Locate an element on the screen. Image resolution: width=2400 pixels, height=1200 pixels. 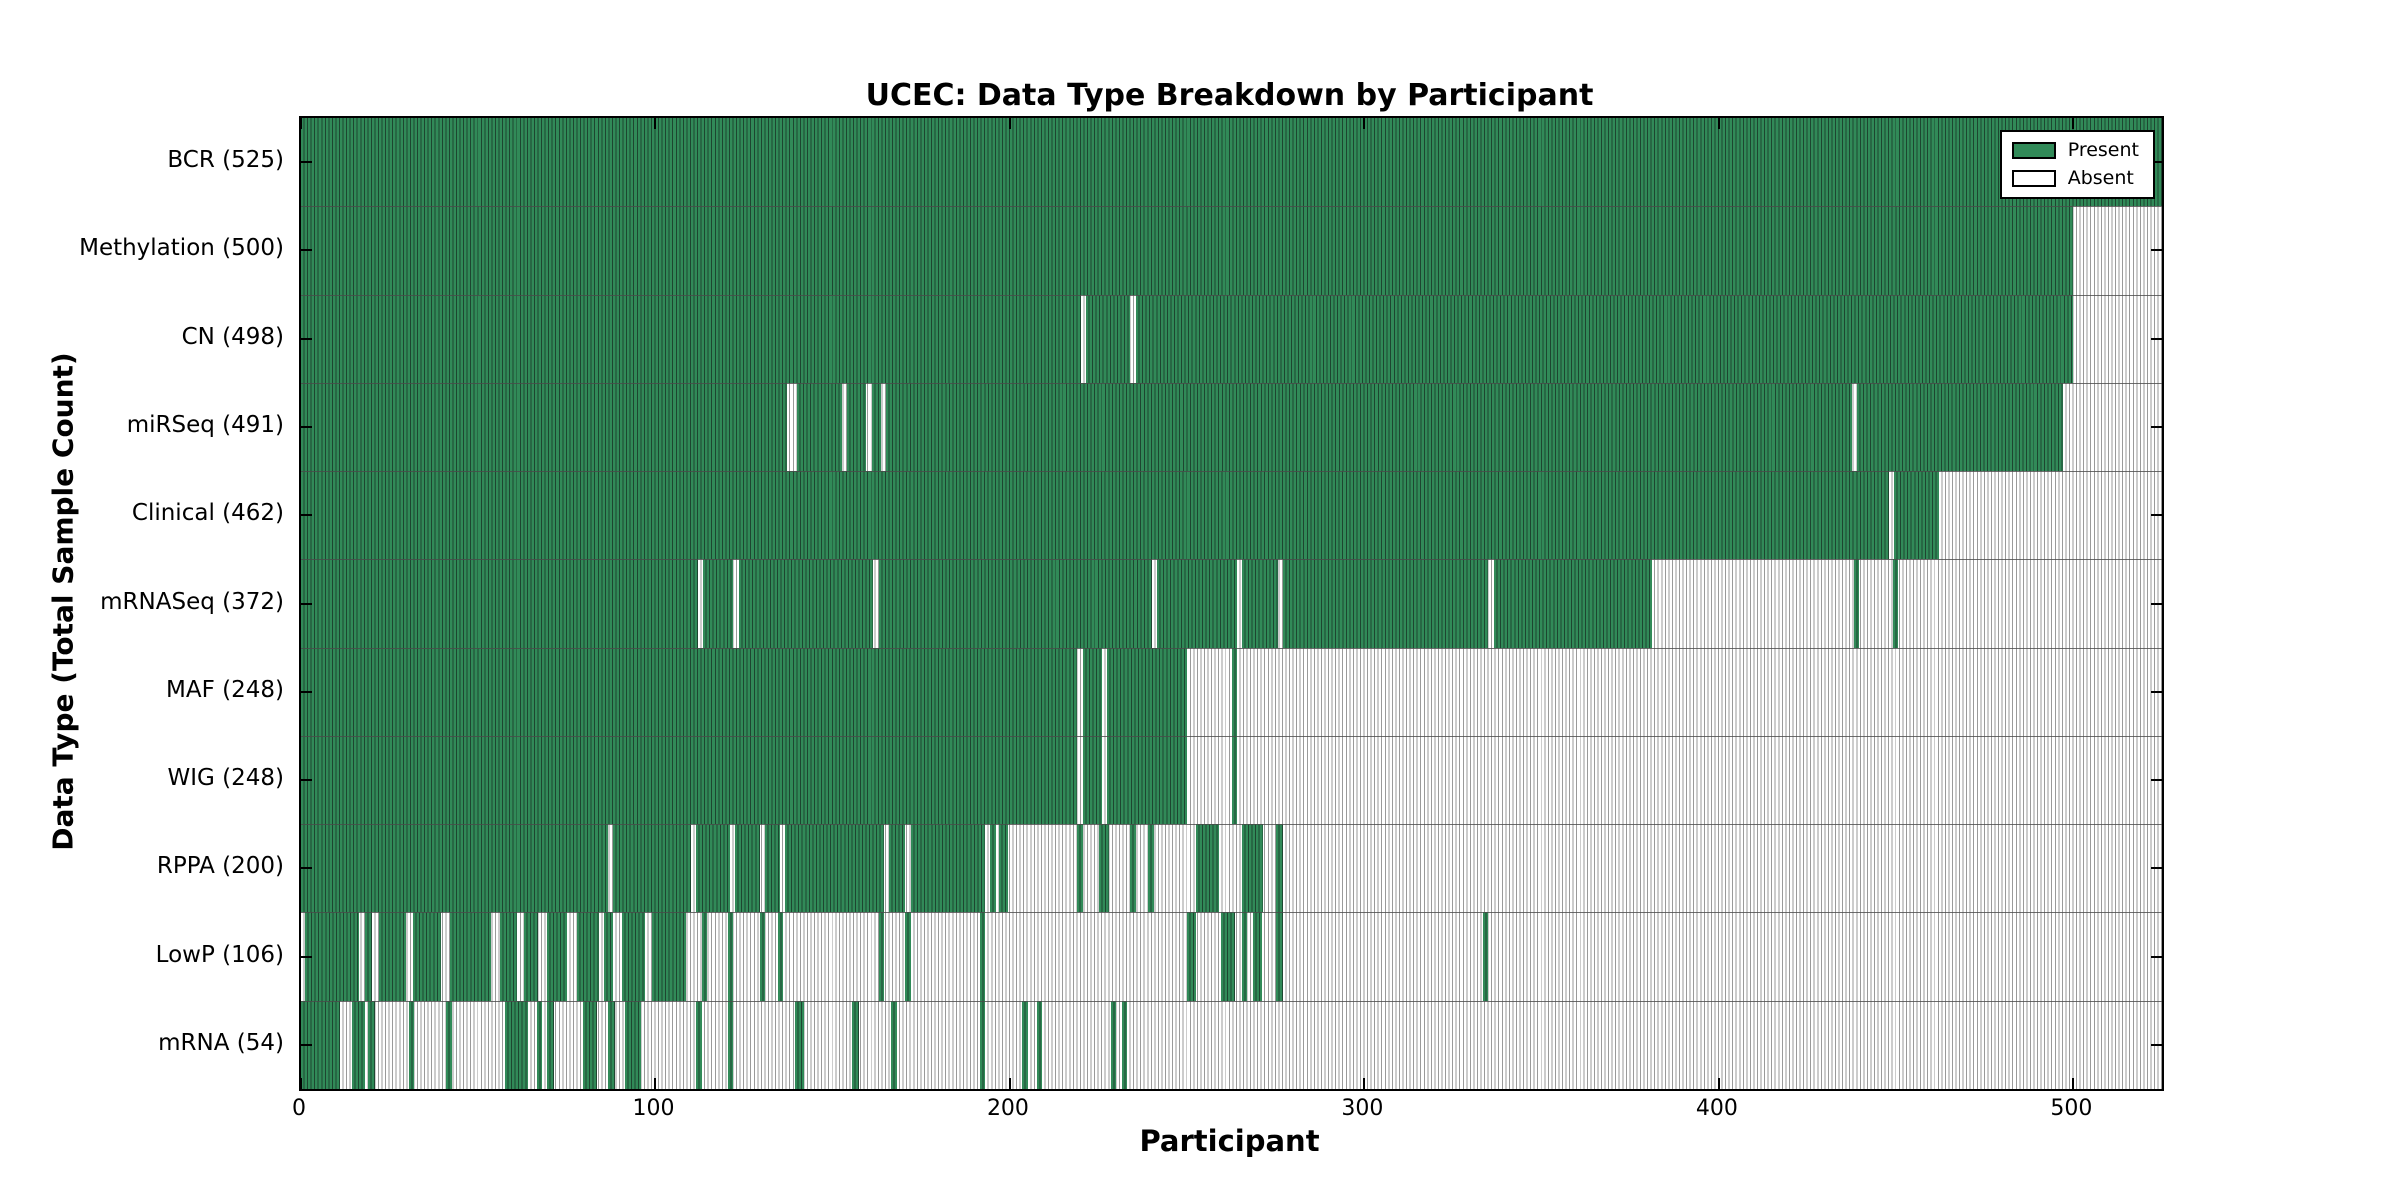
present-swatch is located at coordinates (2033, 150).